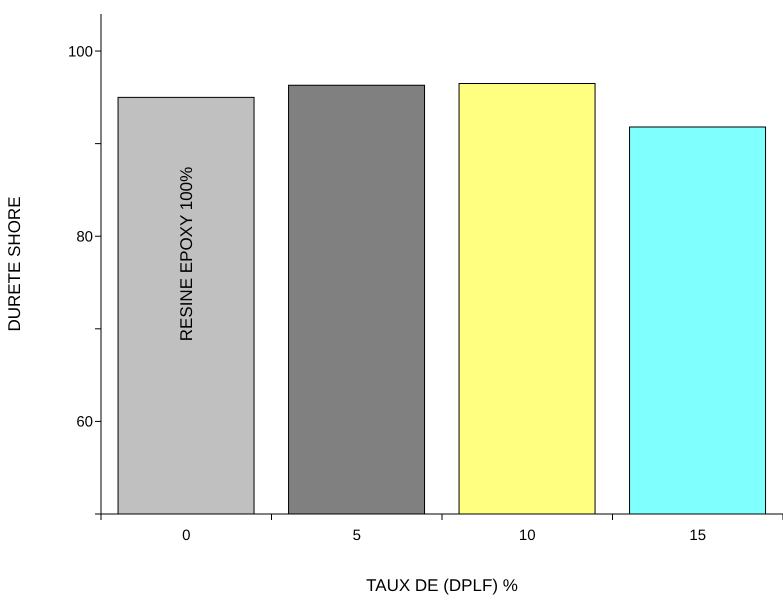 Image resolution: width=783 pixels, height=603 pixels. I want to click on x-tick-label: 0, so click(186, 535).